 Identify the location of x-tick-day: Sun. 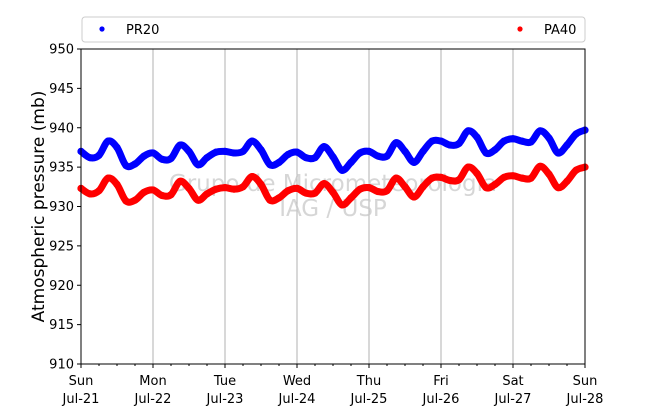
(585, 381).